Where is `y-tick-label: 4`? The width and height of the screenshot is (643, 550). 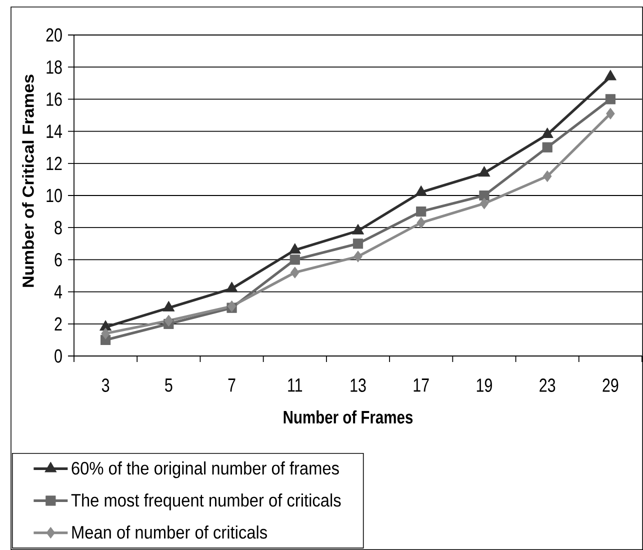 y-tick-label: 4 is located at coordinates (58, 291).